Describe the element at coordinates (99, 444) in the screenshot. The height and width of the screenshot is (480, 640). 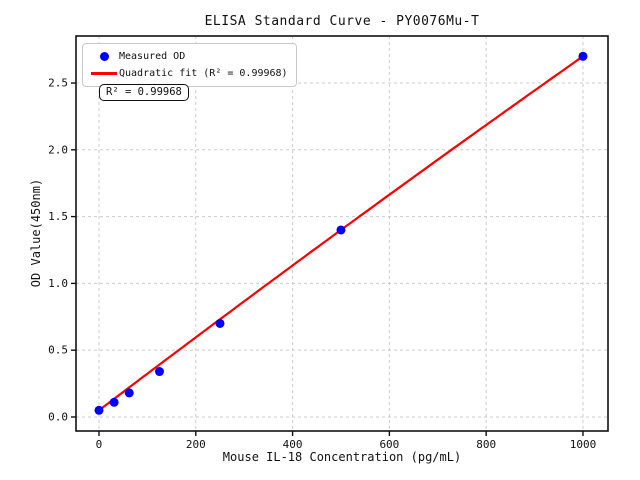
I see `x-tick-label: 0` at that location.